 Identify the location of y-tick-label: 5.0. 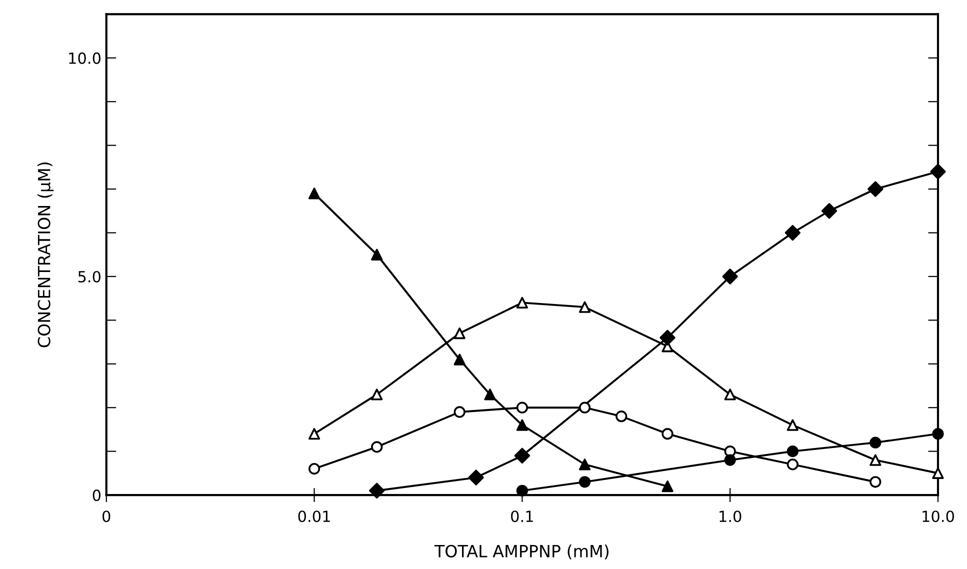
(89, 276).